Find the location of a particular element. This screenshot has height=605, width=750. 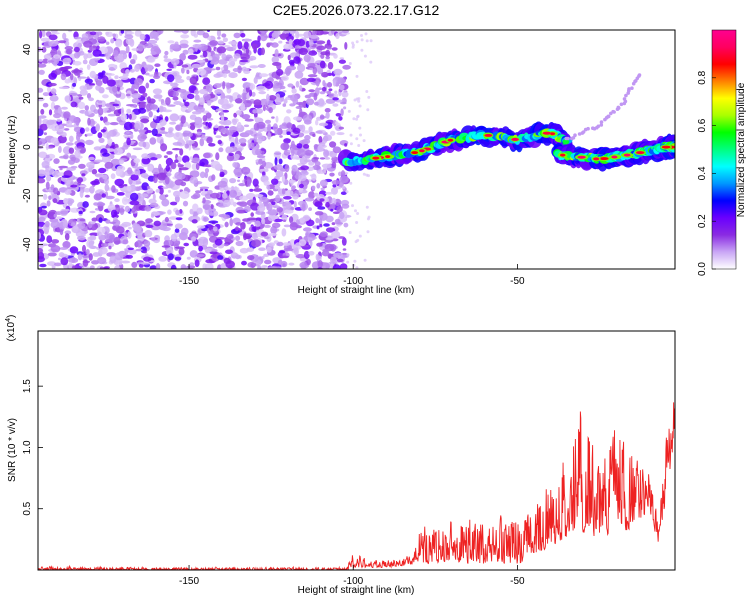

y-tick-label: 1.5 is located at coordinates (27, 386).